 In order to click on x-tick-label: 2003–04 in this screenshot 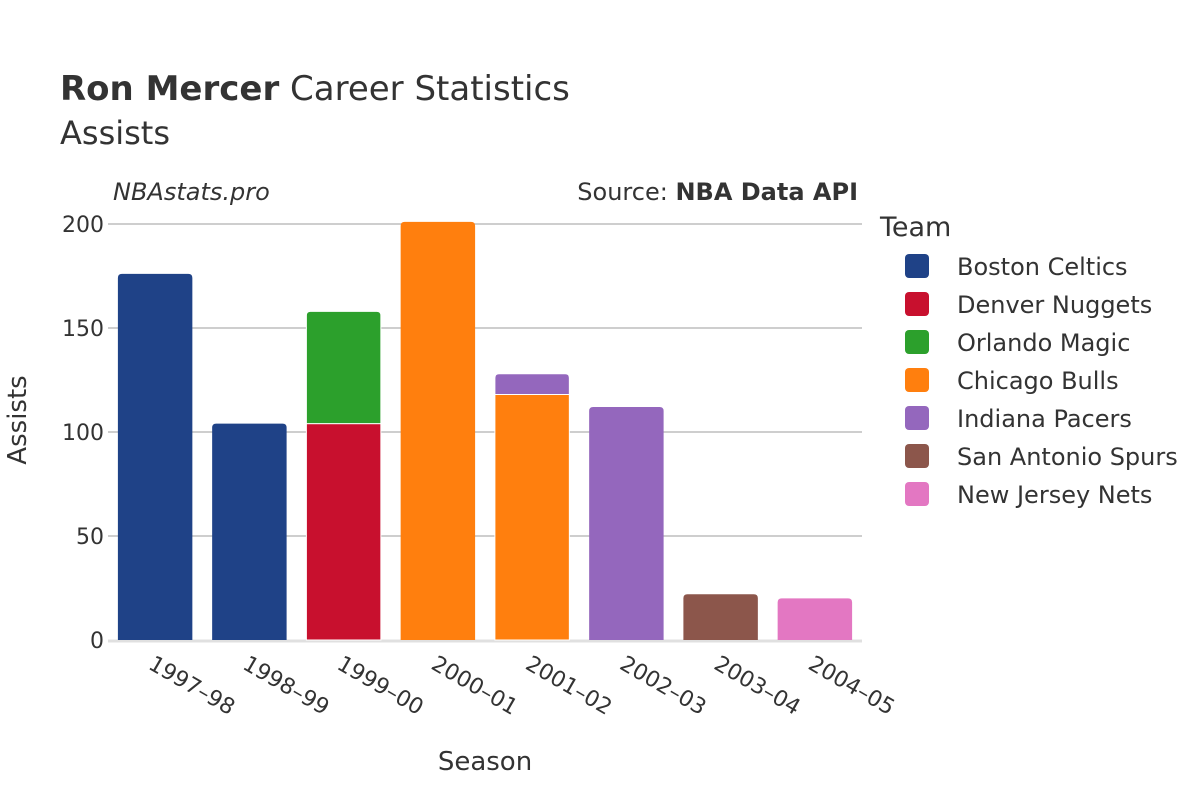, I will do `click(757, 686)`.